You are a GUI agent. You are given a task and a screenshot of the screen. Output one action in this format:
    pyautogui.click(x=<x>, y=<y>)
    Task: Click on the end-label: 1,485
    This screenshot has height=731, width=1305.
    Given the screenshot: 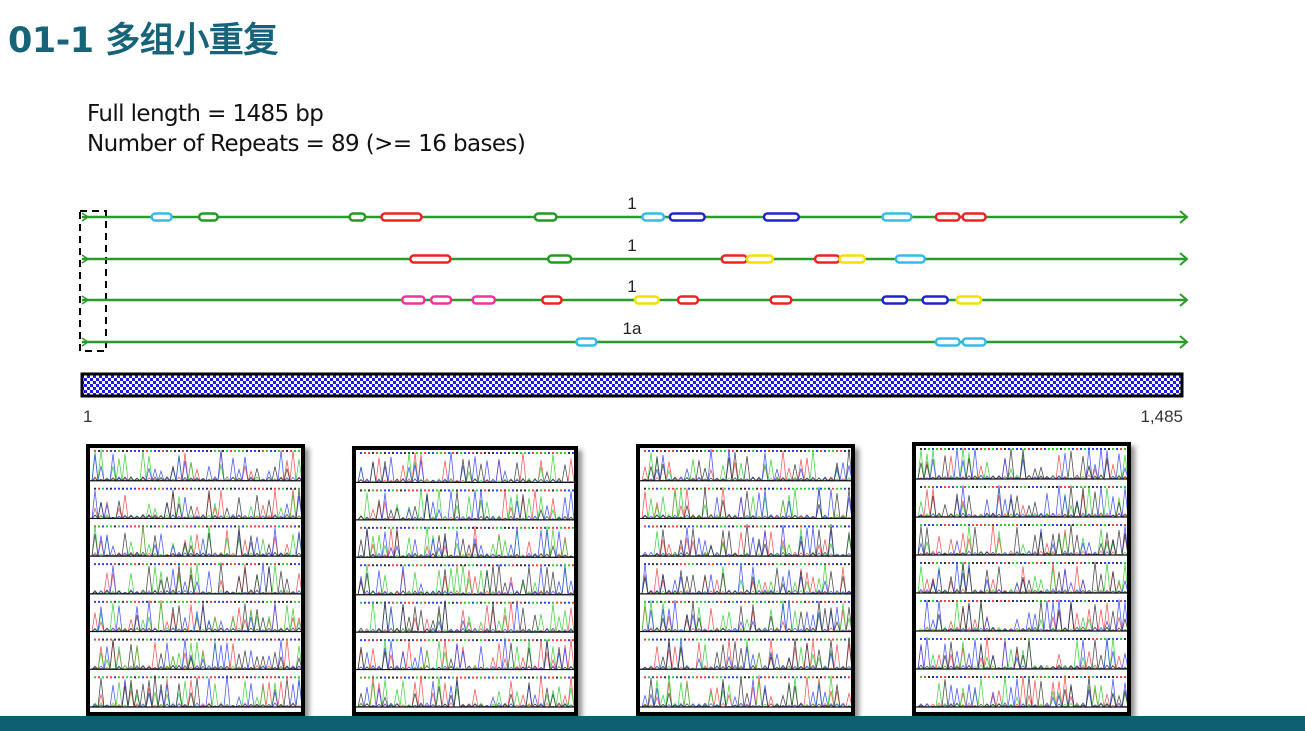 What is the action you would take?
    pyautogui.click(x=1161, y=416)
    